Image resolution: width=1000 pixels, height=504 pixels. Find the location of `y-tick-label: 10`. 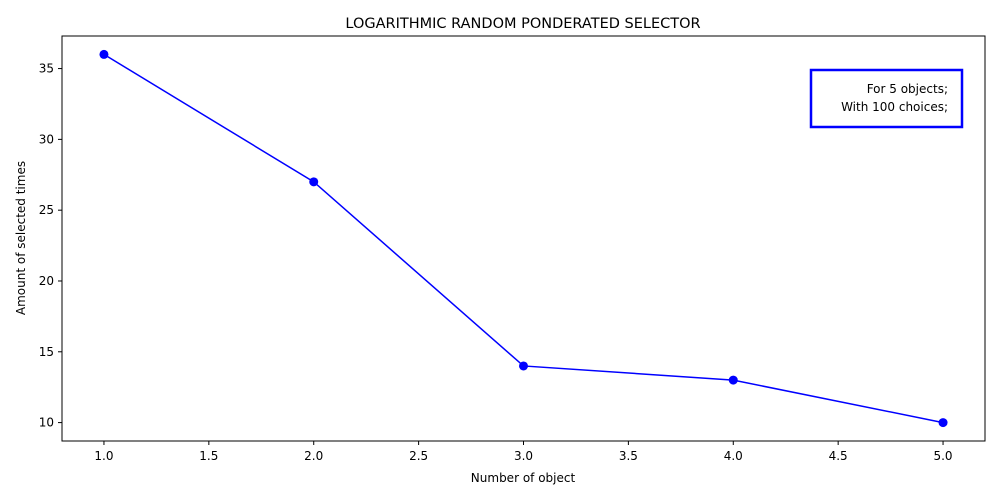

y-tick-label: 10 is located at coordinates (46, 423).